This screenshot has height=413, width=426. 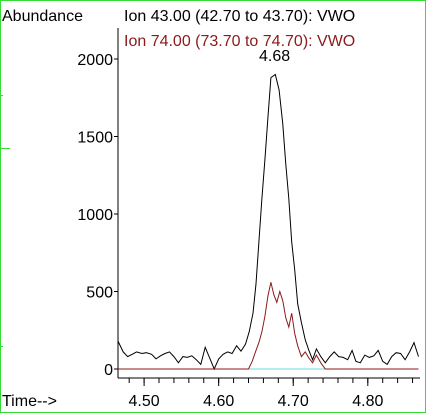 What do you see at coordinates (99, 293) in the screenshot?
I see `y-tick-label: 500` at bounding box center [99, 293].